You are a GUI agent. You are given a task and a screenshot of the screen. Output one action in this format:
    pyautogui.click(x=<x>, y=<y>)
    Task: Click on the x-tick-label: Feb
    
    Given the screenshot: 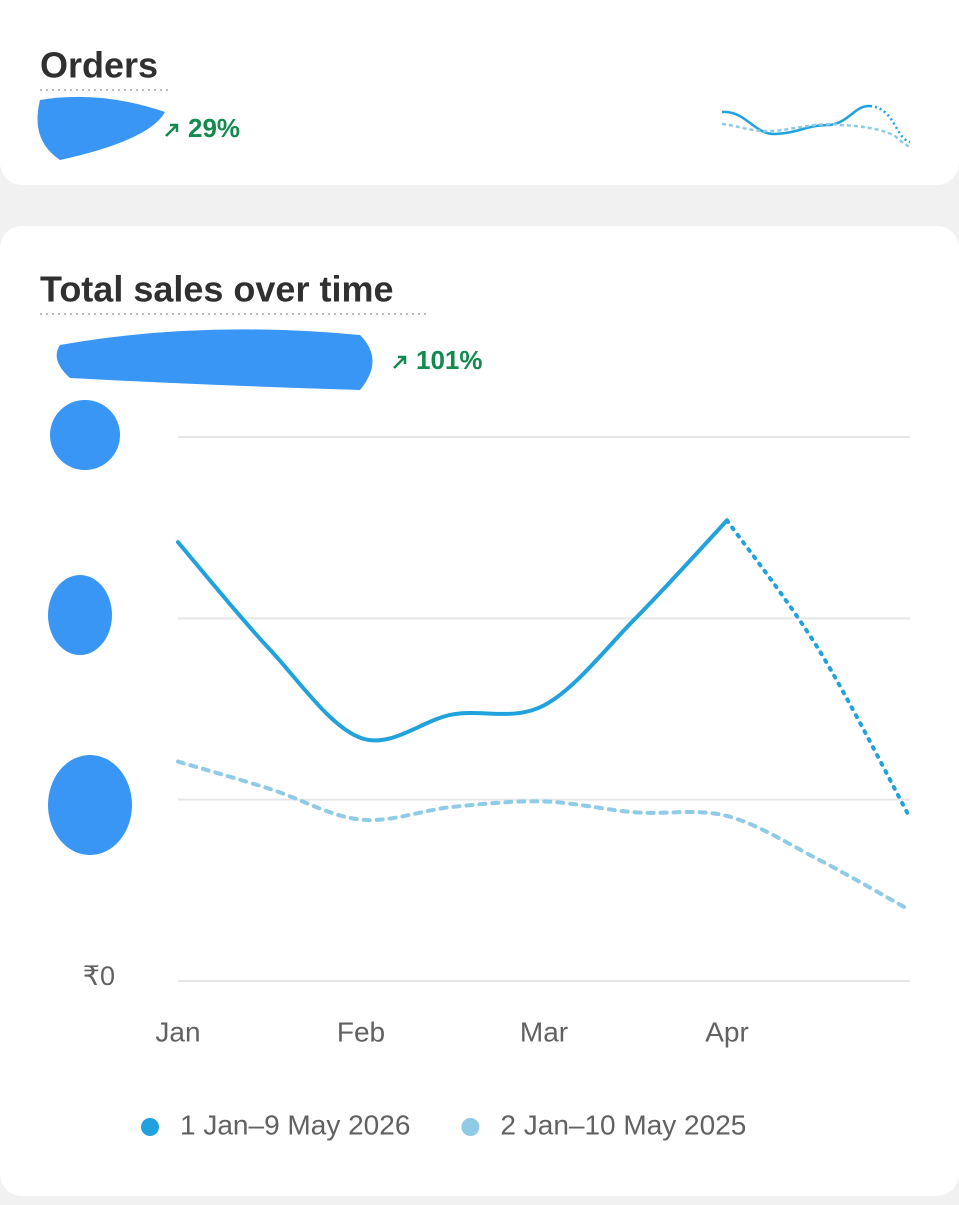 What is the action you would take?
    pyautogui.click(x=361, y=1031)
    